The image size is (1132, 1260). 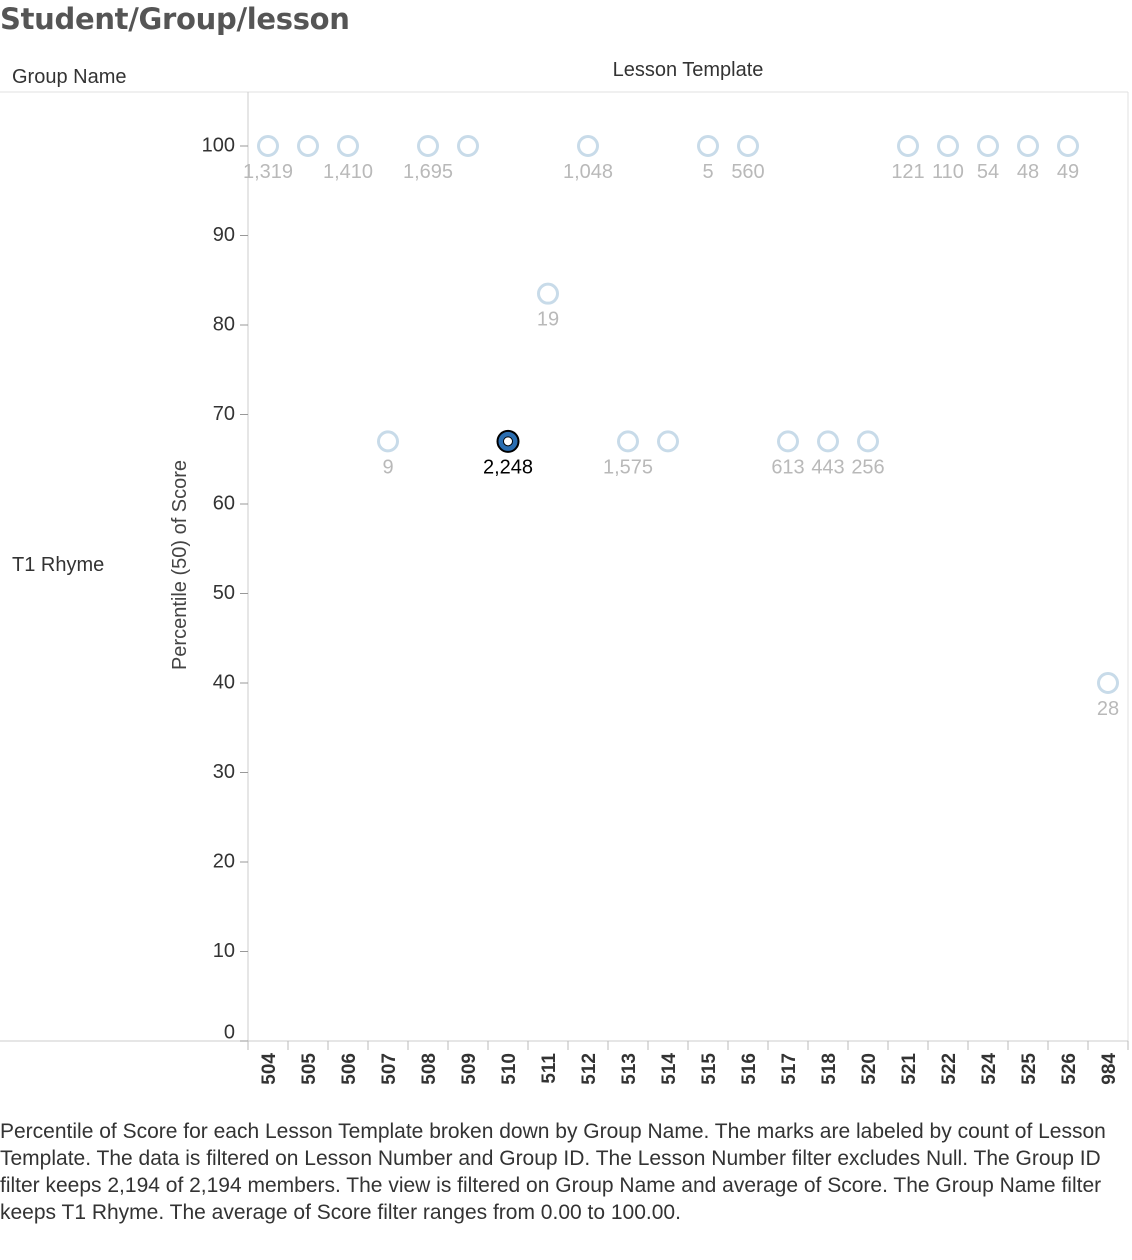 What do you see at coordinates (224, 235) in the screenshot?
I see `y-tick-label: 90` at bounding box center [224, 235].